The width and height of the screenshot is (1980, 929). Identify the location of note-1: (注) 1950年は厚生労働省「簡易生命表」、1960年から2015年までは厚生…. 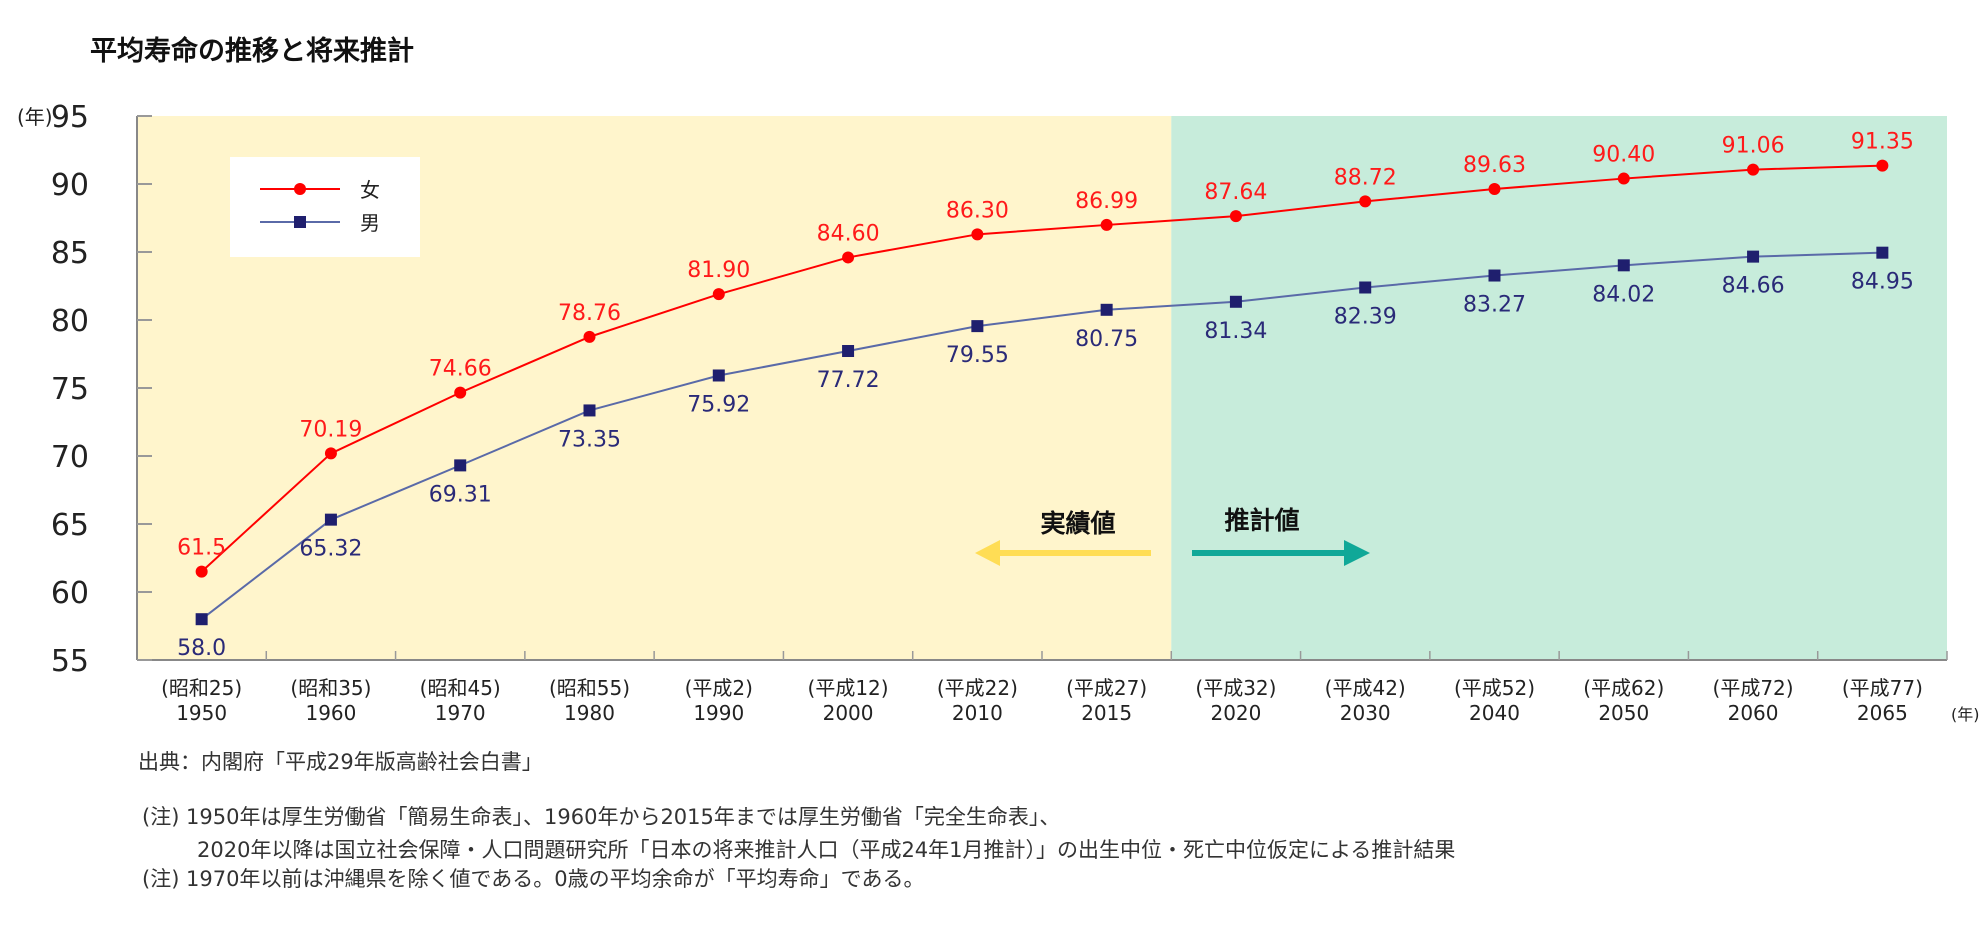
(601, 817).